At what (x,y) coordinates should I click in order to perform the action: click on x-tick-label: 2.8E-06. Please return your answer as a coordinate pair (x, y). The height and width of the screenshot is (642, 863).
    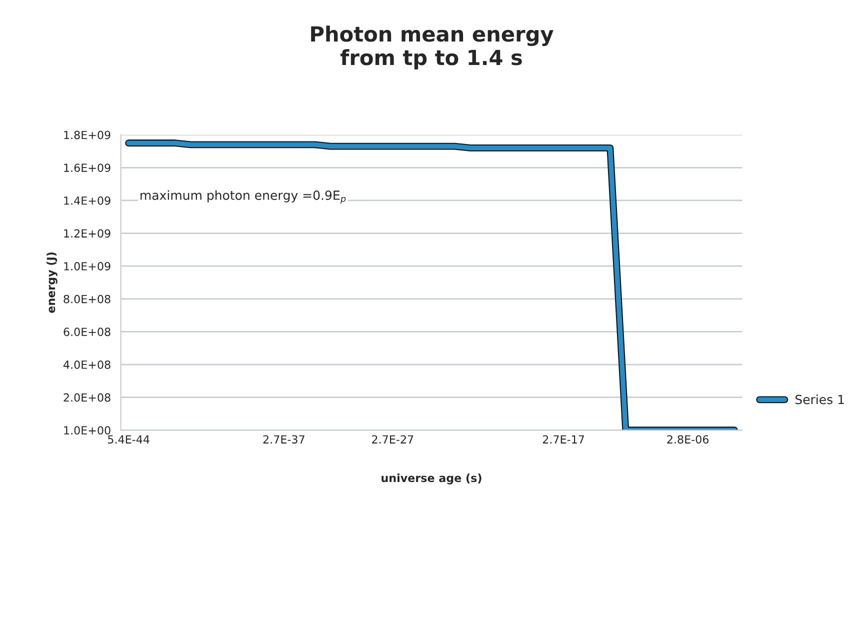
    Looking at the image, I should click on (688, 439).